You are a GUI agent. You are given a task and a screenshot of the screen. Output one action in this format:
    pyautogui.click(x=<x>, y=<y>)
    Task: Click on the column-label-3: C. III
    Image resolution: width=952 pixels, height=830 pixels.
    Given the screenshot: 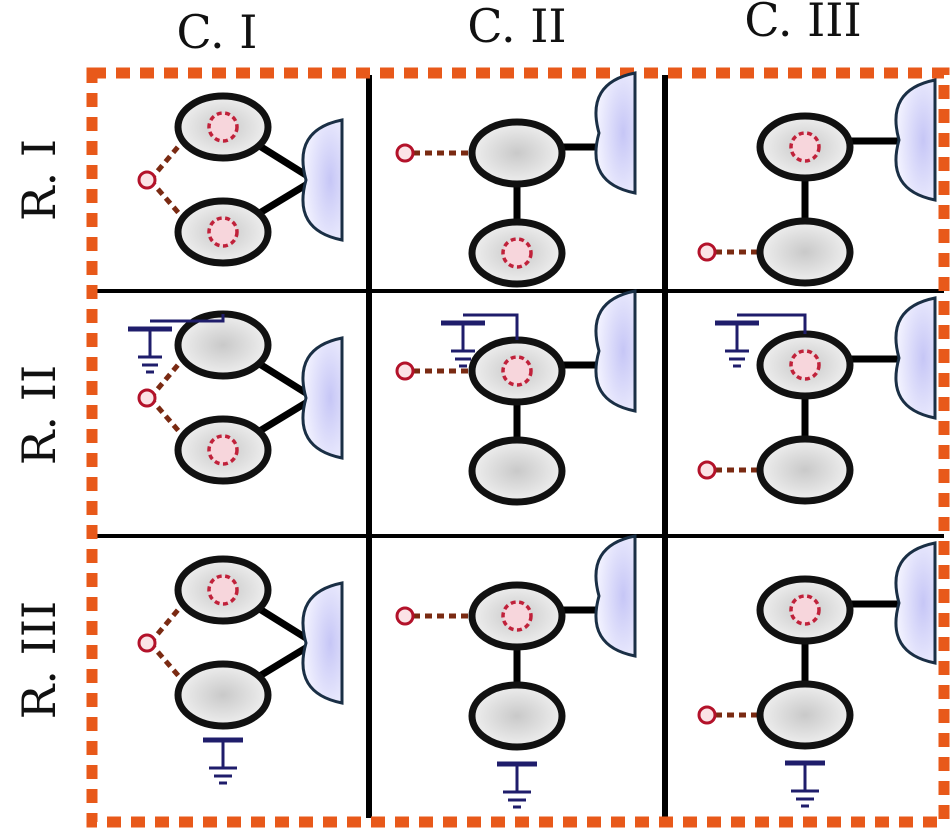 What is the action you would take?
    pyautogui.click(x=802, y=23)
    